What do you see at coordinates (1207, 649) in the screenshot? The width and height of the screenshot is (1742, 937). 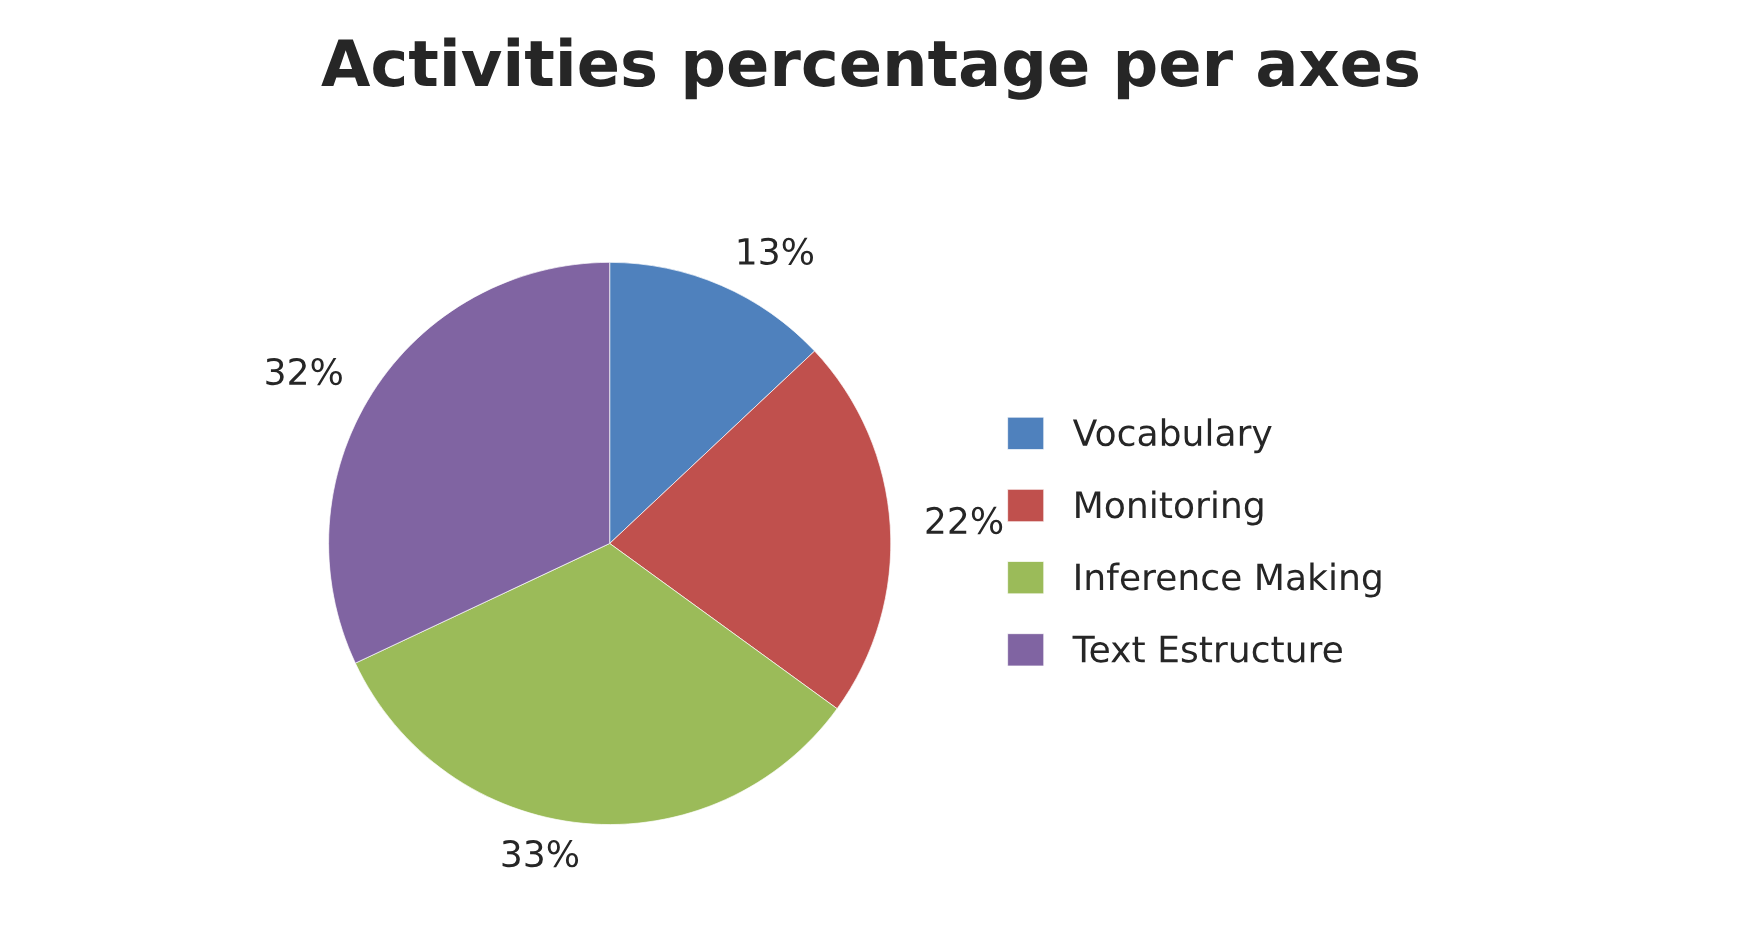 I see `legend-label: Text Estructure` at bounding box center [1207, 649].